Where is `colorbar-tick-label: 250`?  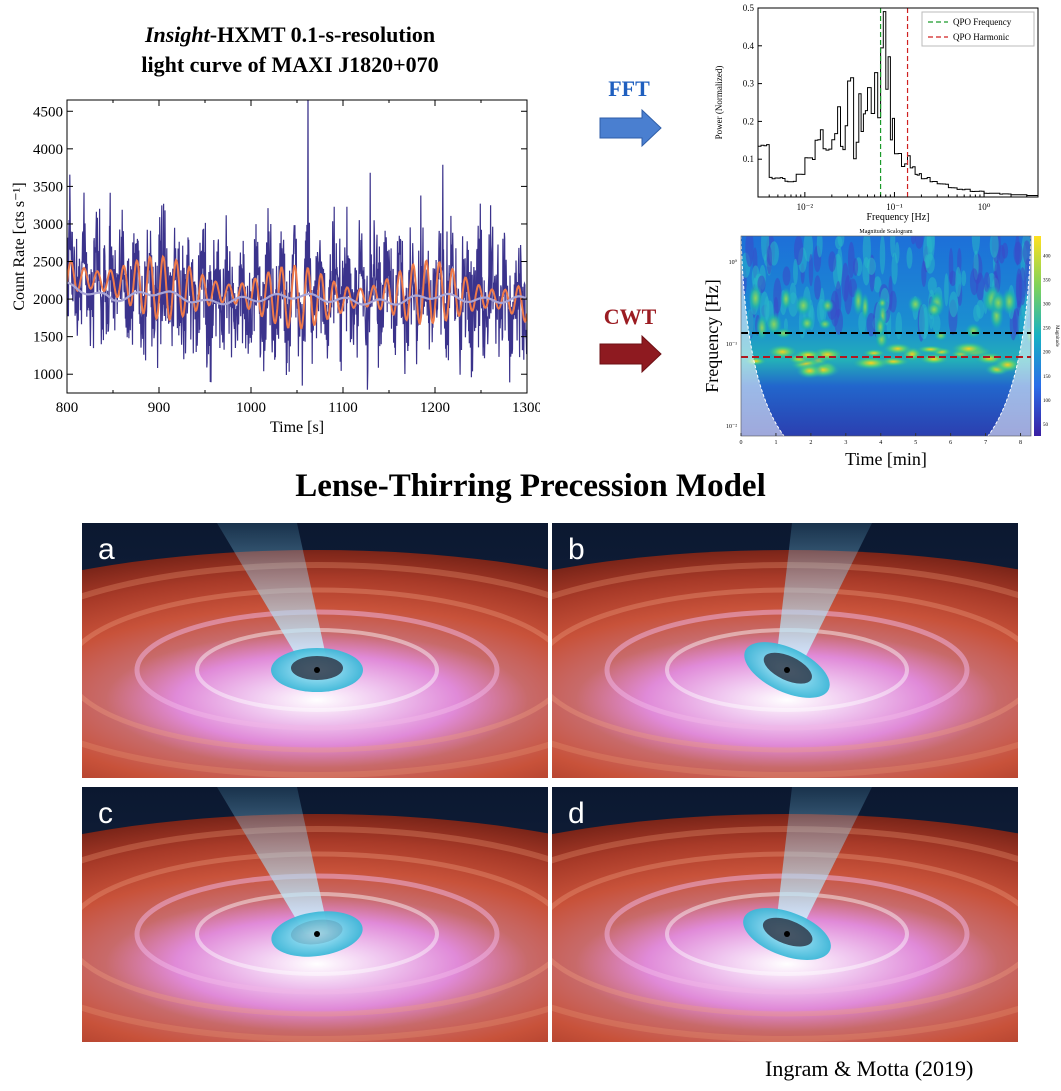
colorbar-tick-label: 250 is located at coordinates (1047, 329).